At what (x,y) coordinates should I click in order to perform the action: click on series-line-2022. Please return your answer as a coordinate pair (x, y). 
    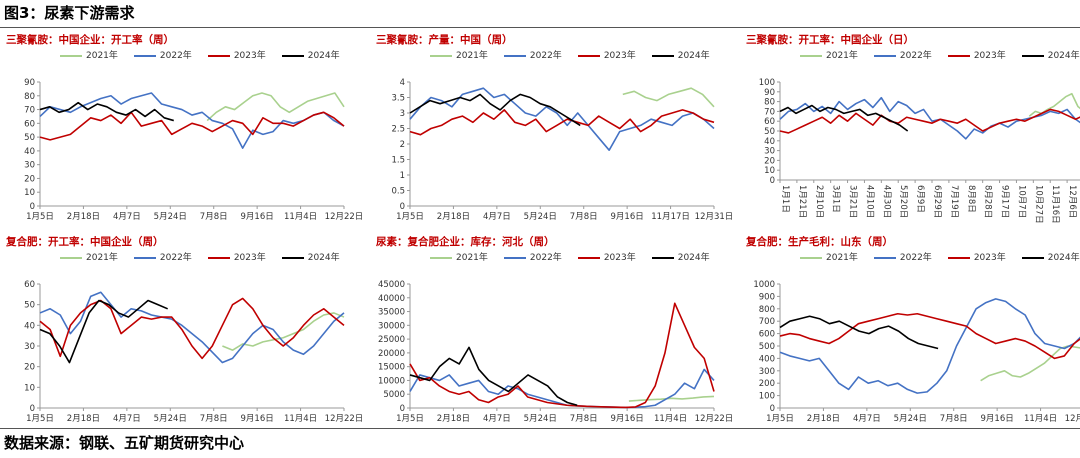
    Looking at the image, I should click on (929, 346).